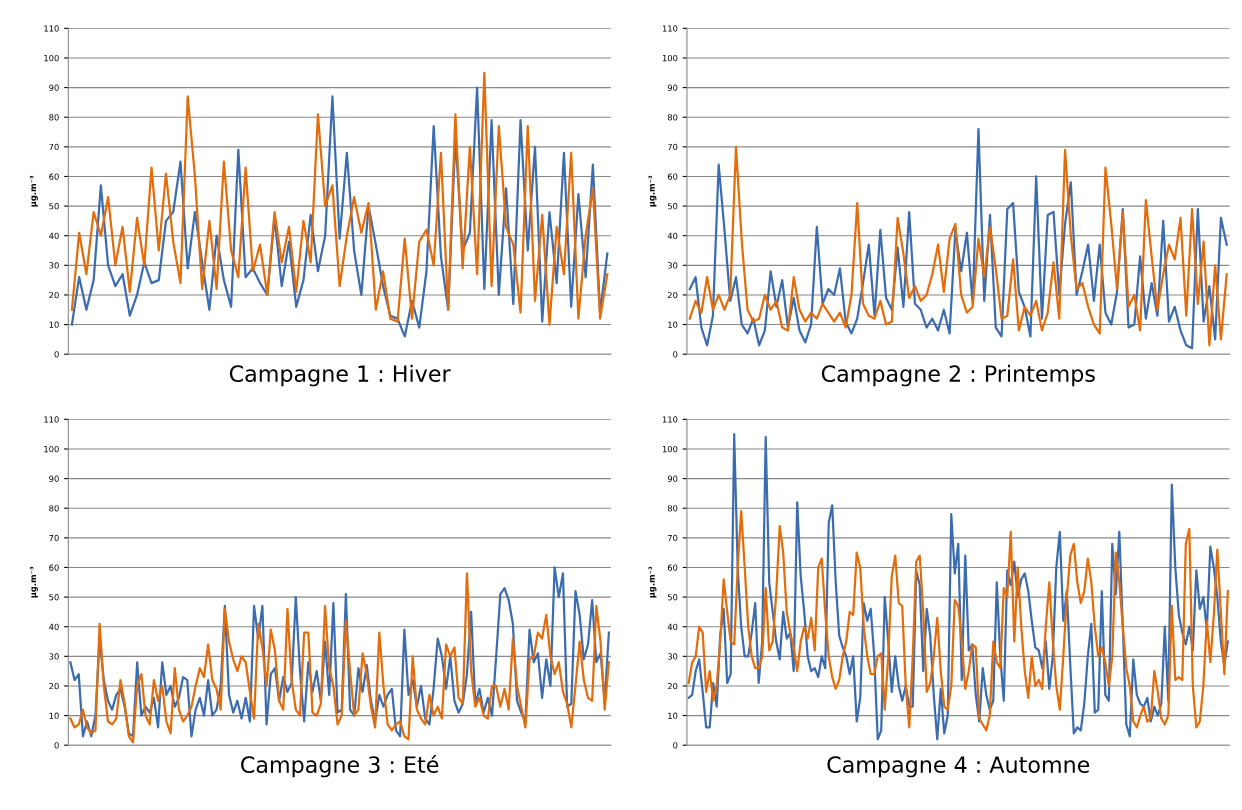 Image resolution: width=1242 pixels, height=810 pixels. What do you see at coordinates (958, 375) in the screenshot?
I see `text: Campagne 2 : Printemps` at bounding box center [958, 375].